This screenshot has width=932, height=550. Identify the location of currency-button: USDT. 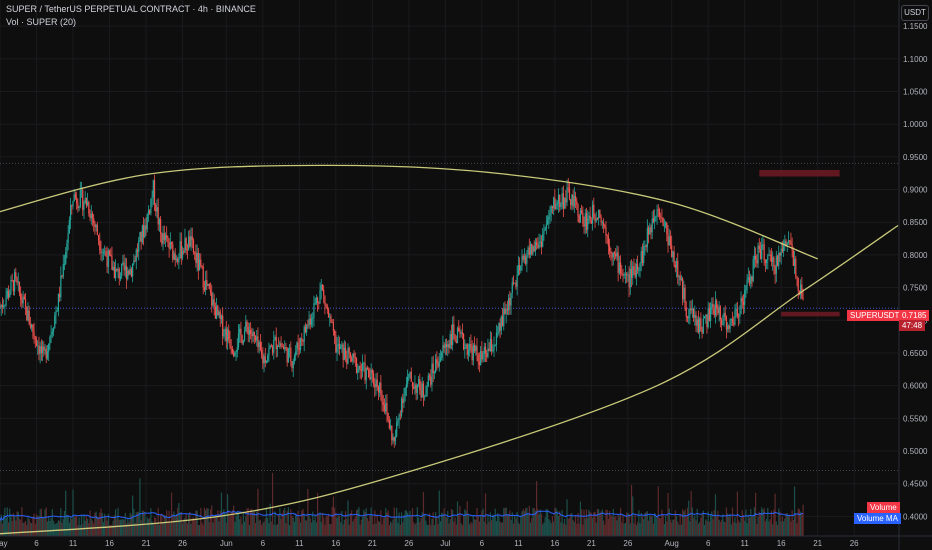
(915, 13).